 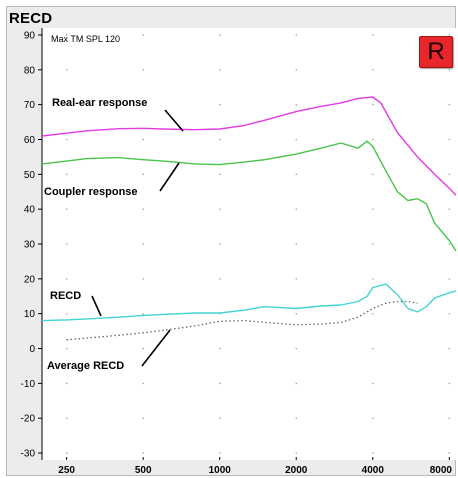 I want to click on average-recd-label: Average RECD, so click(x=85, y=366).